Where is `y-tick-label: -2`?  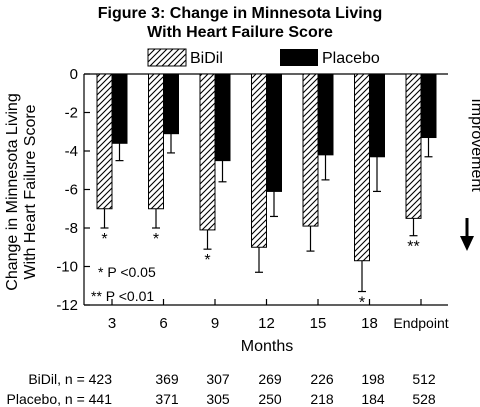 y-tick-label: -2 is located at coordinates (71, 113).